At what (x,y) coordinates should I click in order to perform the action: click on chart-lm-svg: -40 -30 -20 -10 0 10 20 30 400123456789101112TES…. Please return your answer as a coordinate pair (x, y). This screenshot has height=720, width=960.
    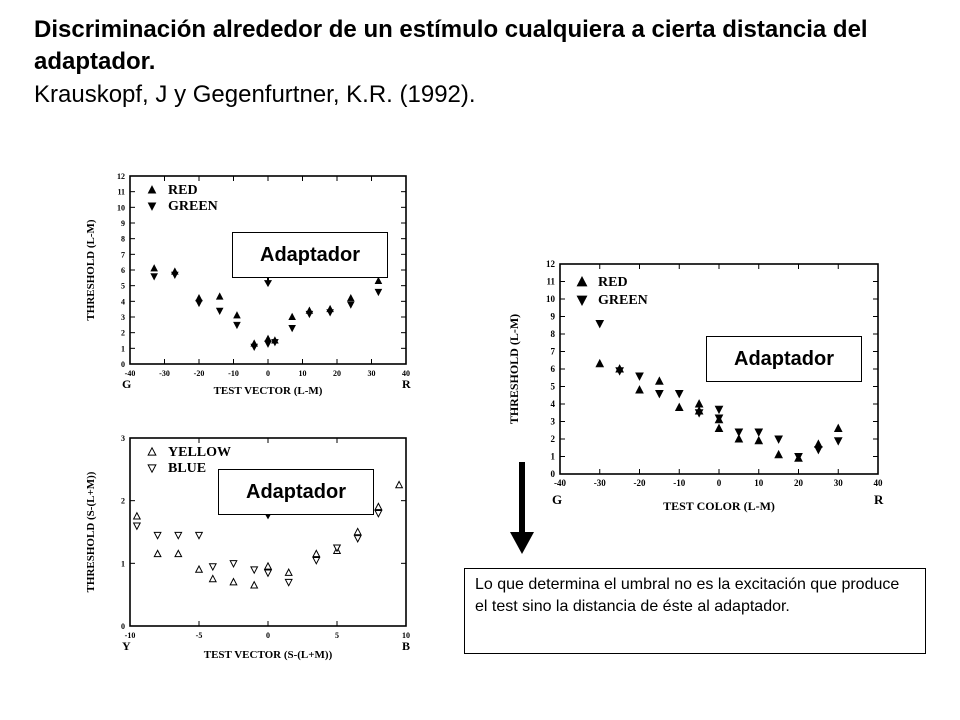
    Looking at the image, I should click on (248, 284).